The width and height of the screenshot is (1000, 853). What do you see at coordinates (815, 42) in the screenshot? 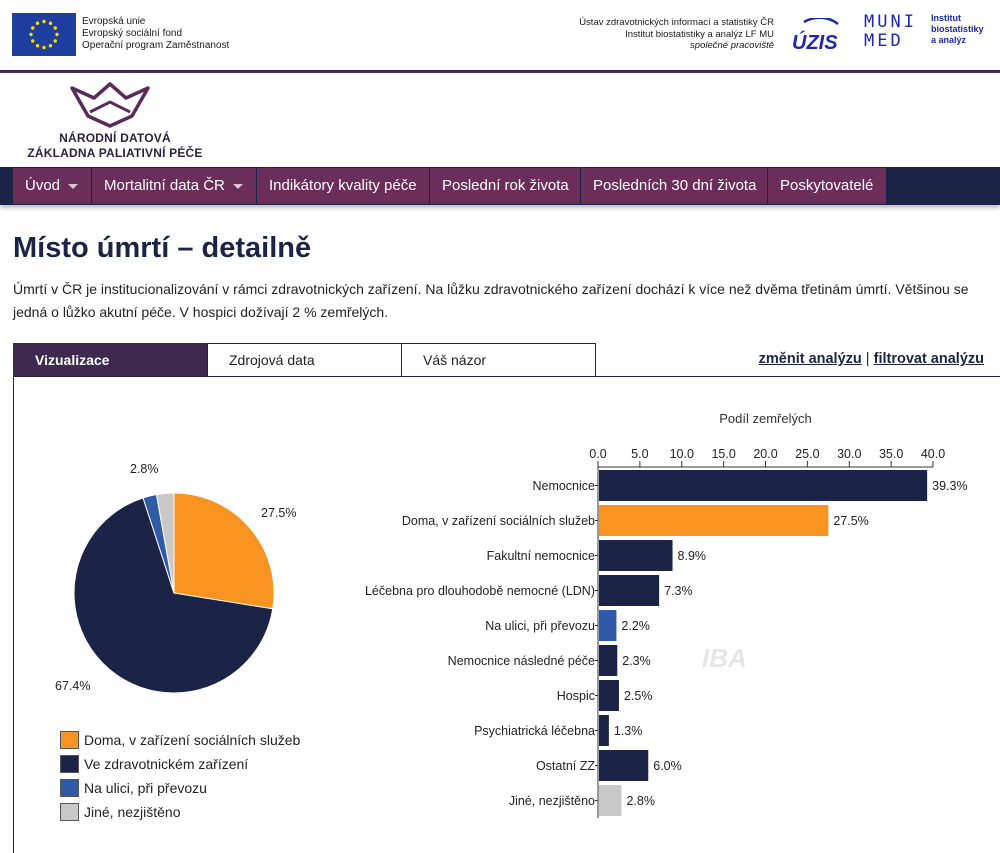
I see `uzis-logo-text: ÚZIS` at bounding box center [815, 42].